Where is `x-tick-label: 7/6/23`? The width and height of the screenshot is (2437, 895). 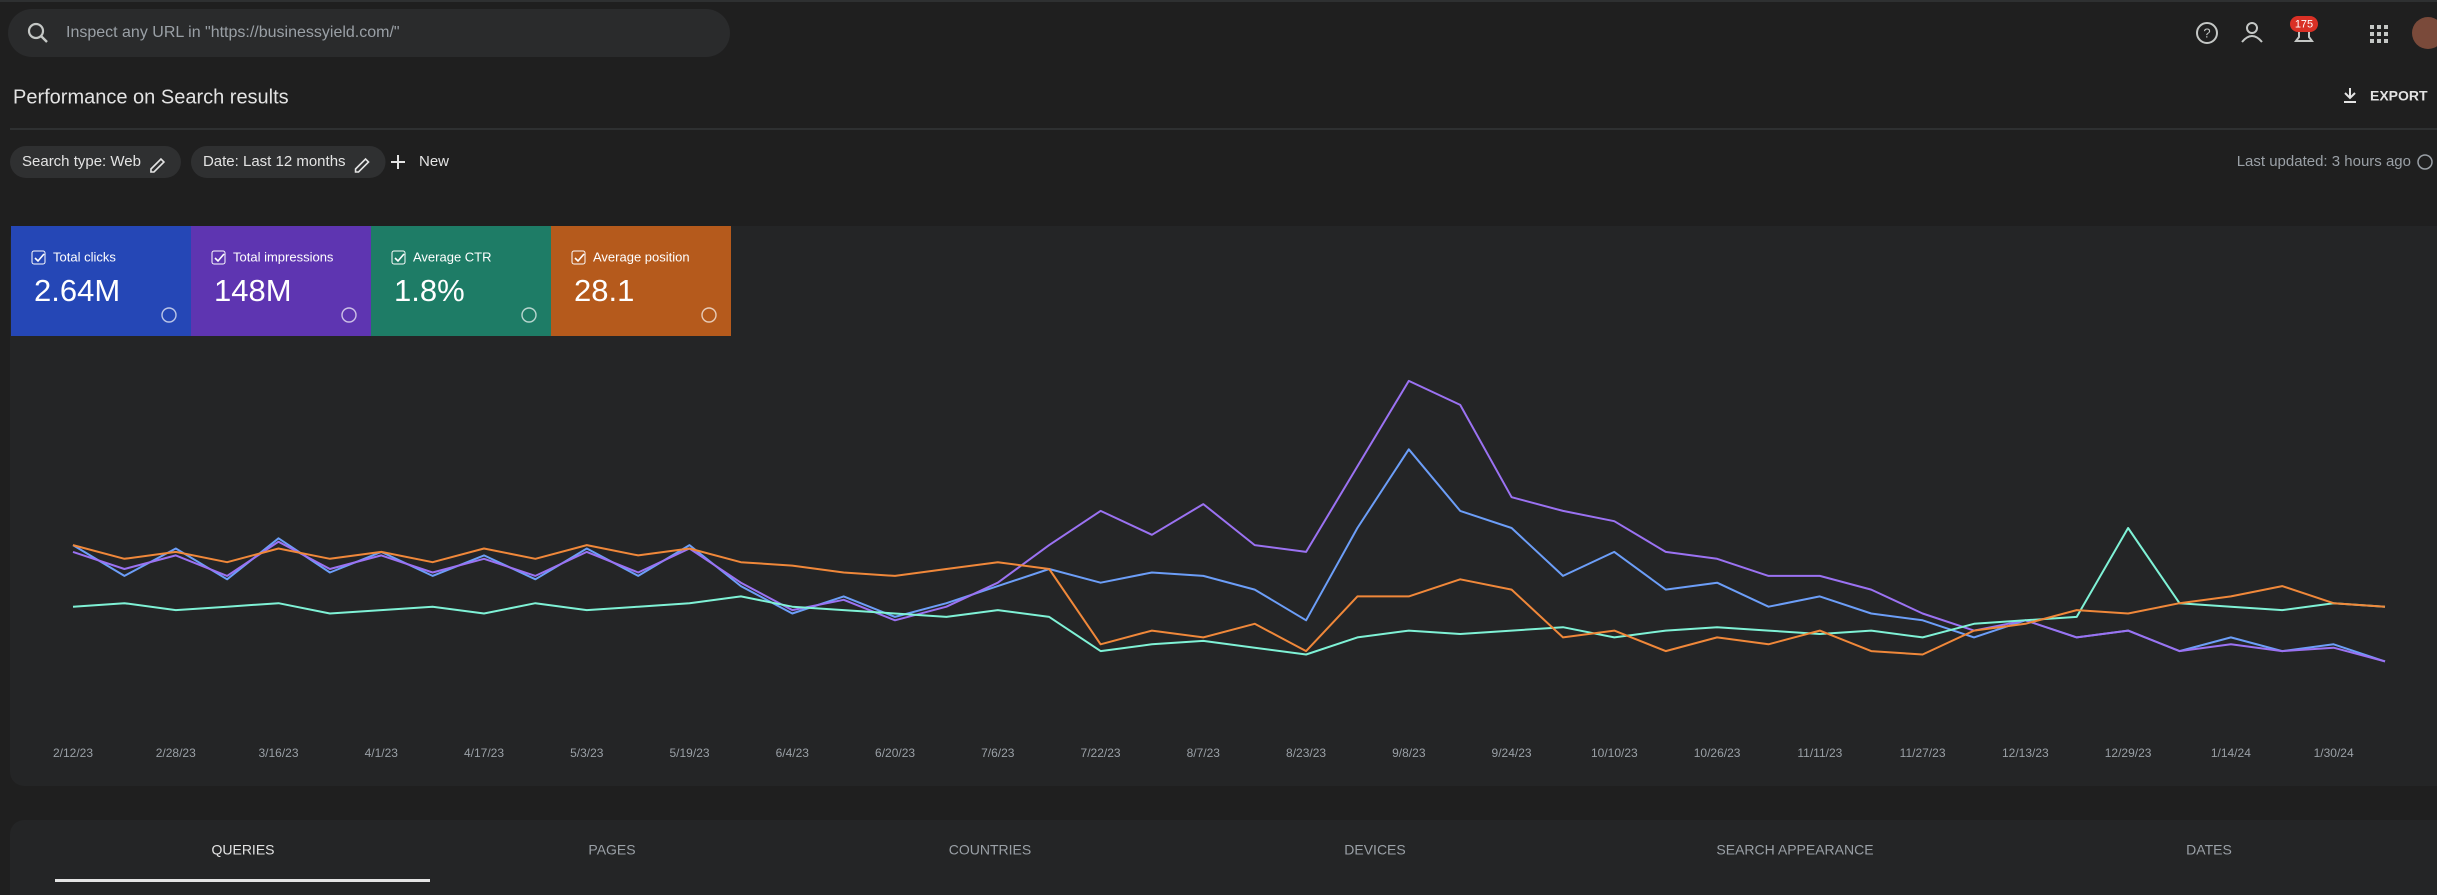 x-tick-label: 7/6/23 is located at coordinates (998, 753).